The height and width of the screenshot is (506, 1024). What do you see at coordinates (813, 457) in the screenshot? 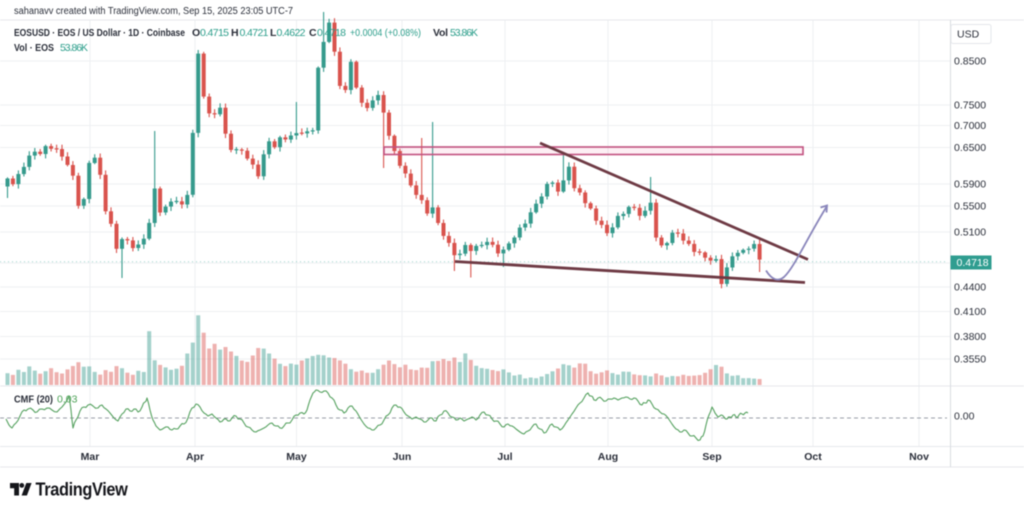
I see `svg-text: Oct` at bounding box center [813, 457].